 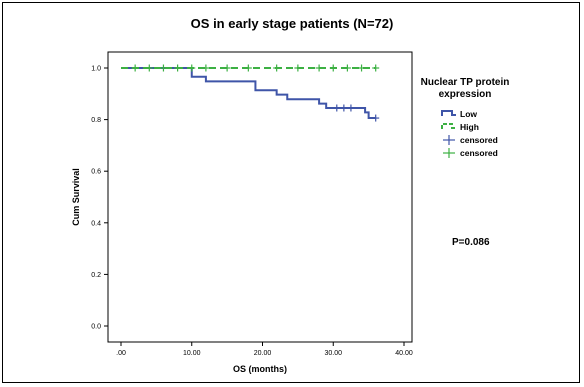 I want to click on x-tick-label: 20.00, so click(x=263, y=353).